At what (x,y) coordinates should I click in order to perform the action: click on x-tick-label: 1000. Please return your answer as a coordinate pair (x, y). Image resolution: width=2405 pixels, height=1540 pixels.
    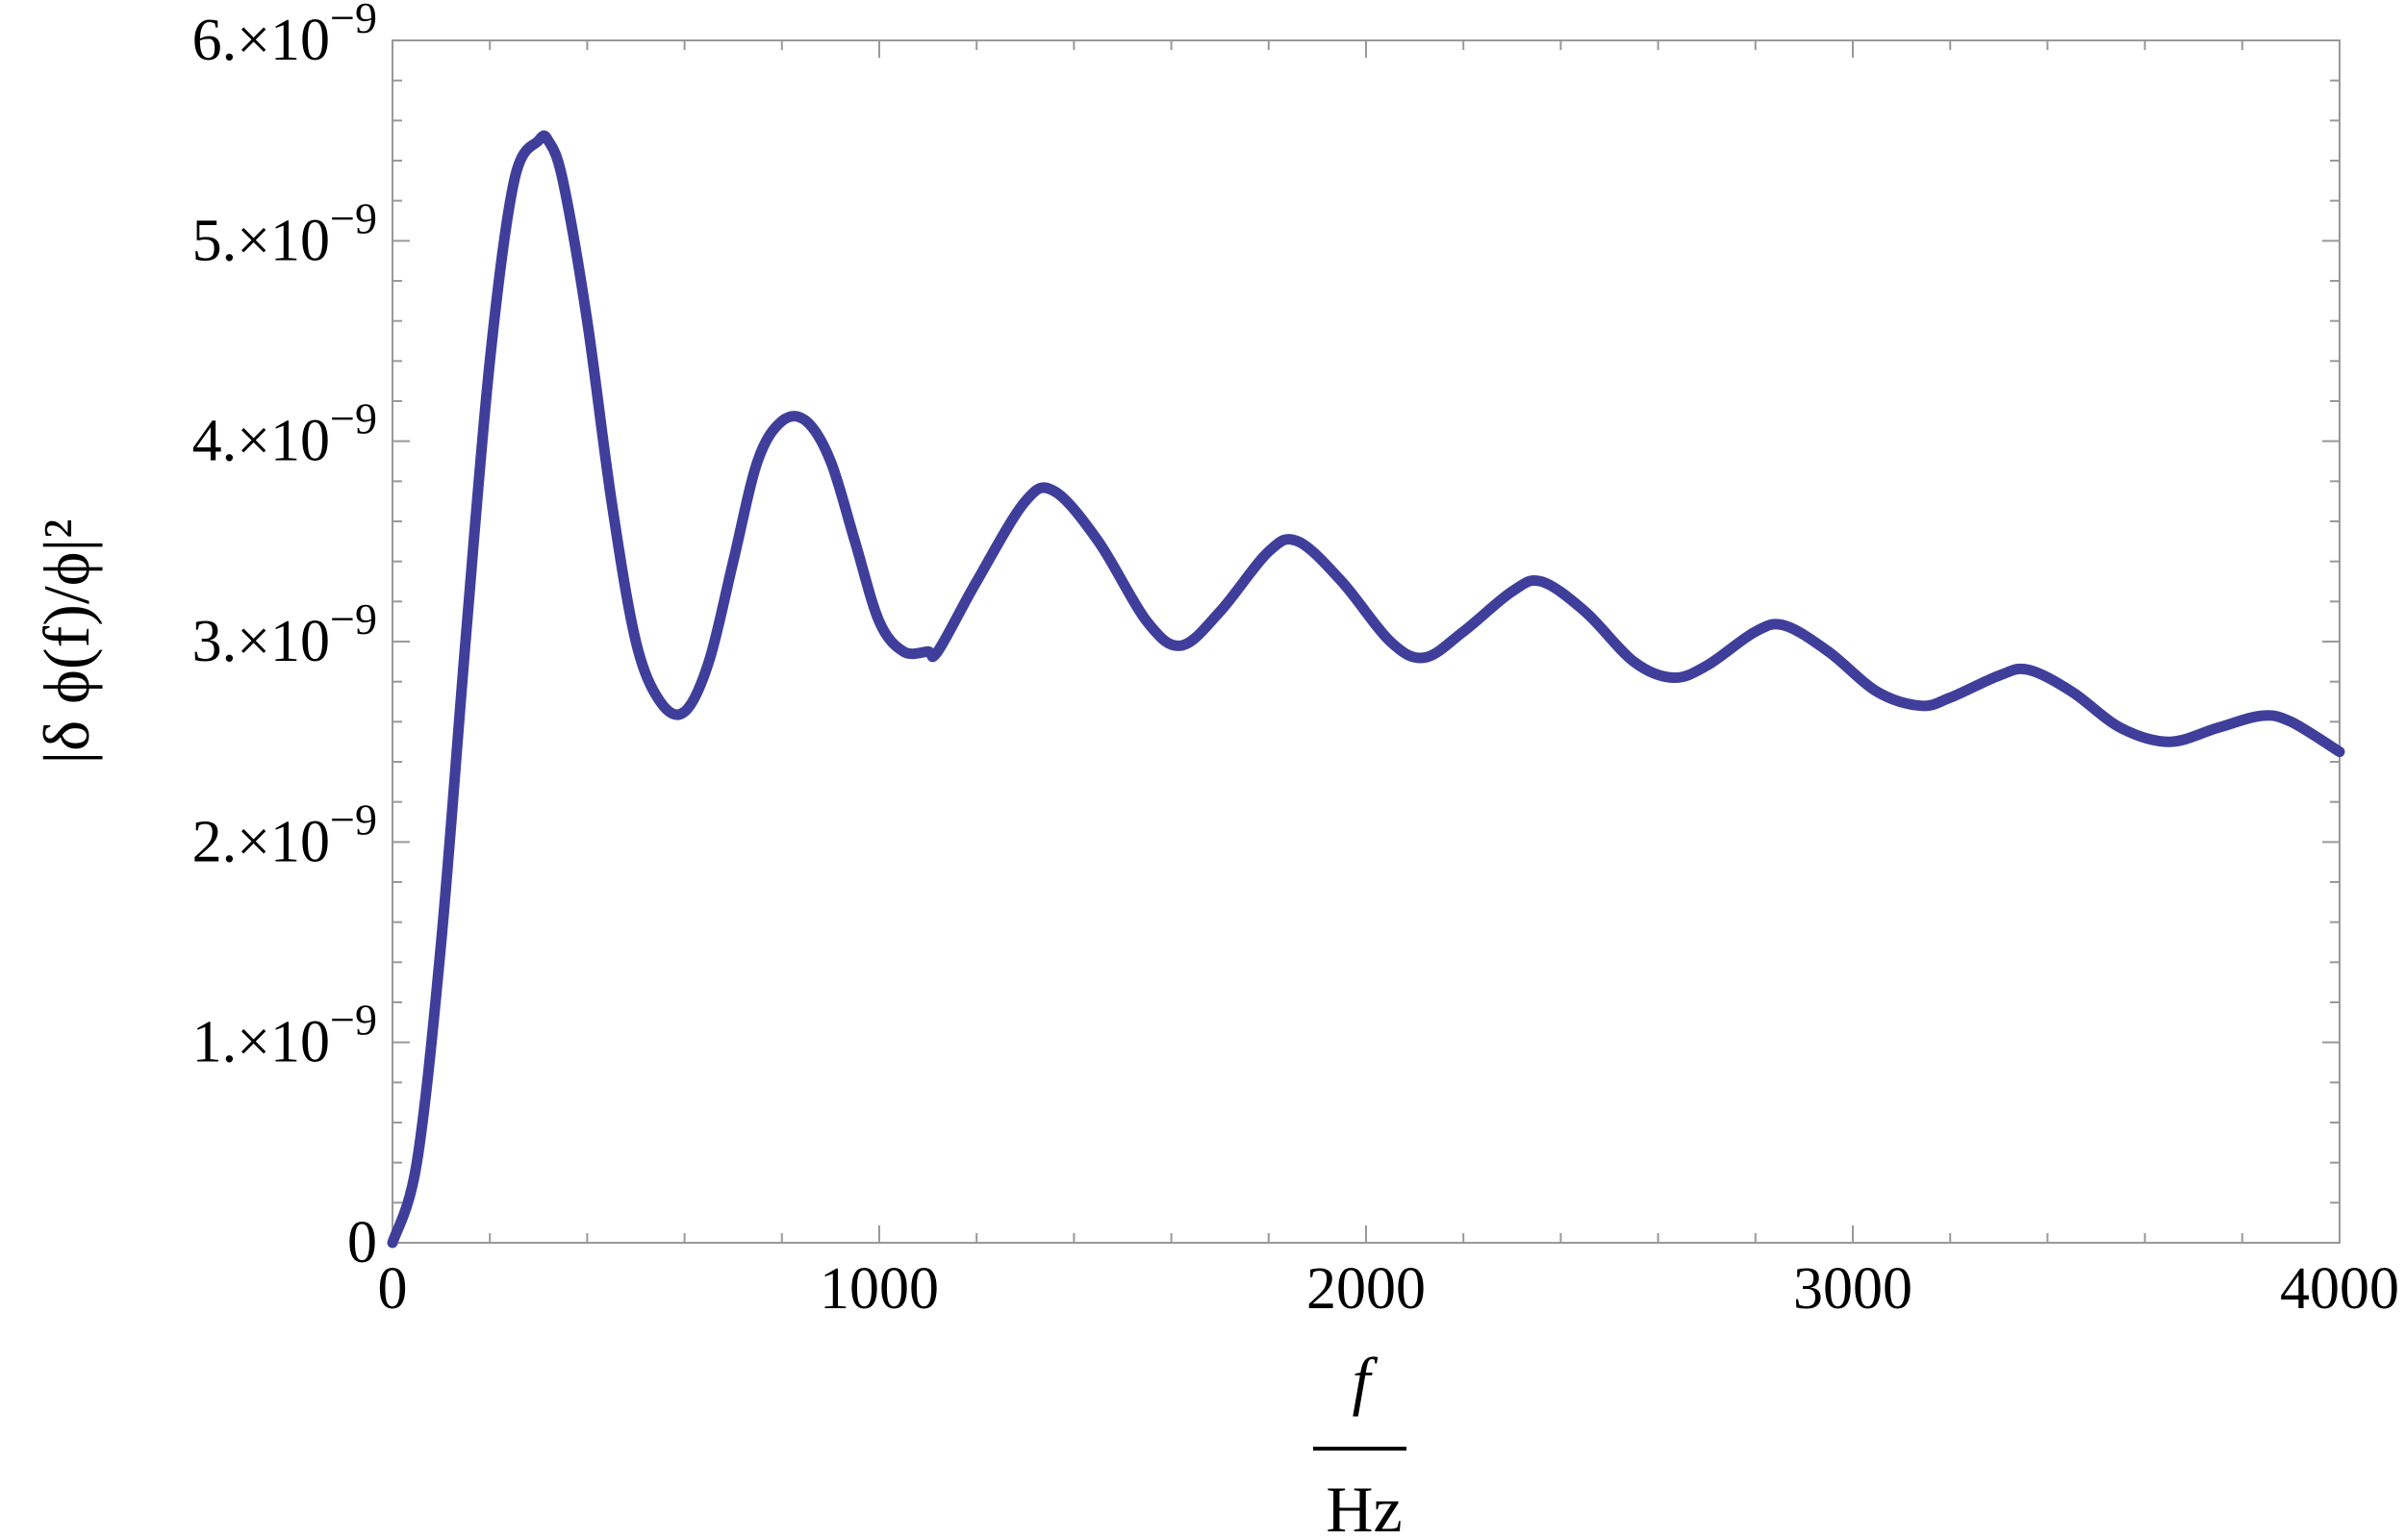
    Looking at the image, I should click on (879, 1289).